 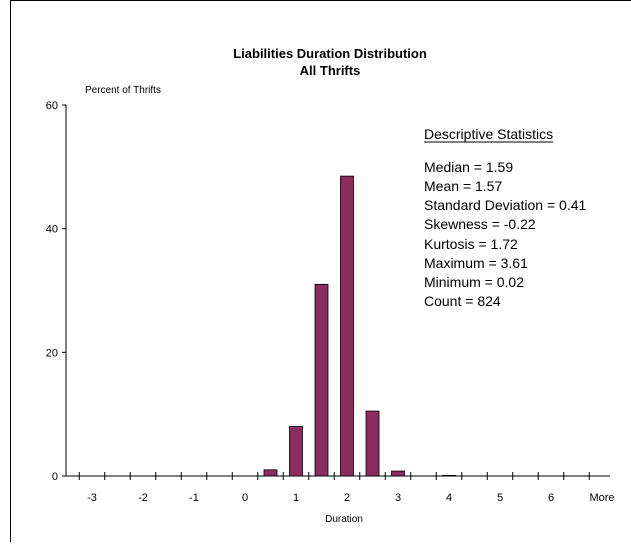 What do you see at coordinates (346, 488) in the screenshot?
I see `x-ticks: -3 -2 -1 0 1 2 3 4 5 6 More` at bounding box center [346, 488].